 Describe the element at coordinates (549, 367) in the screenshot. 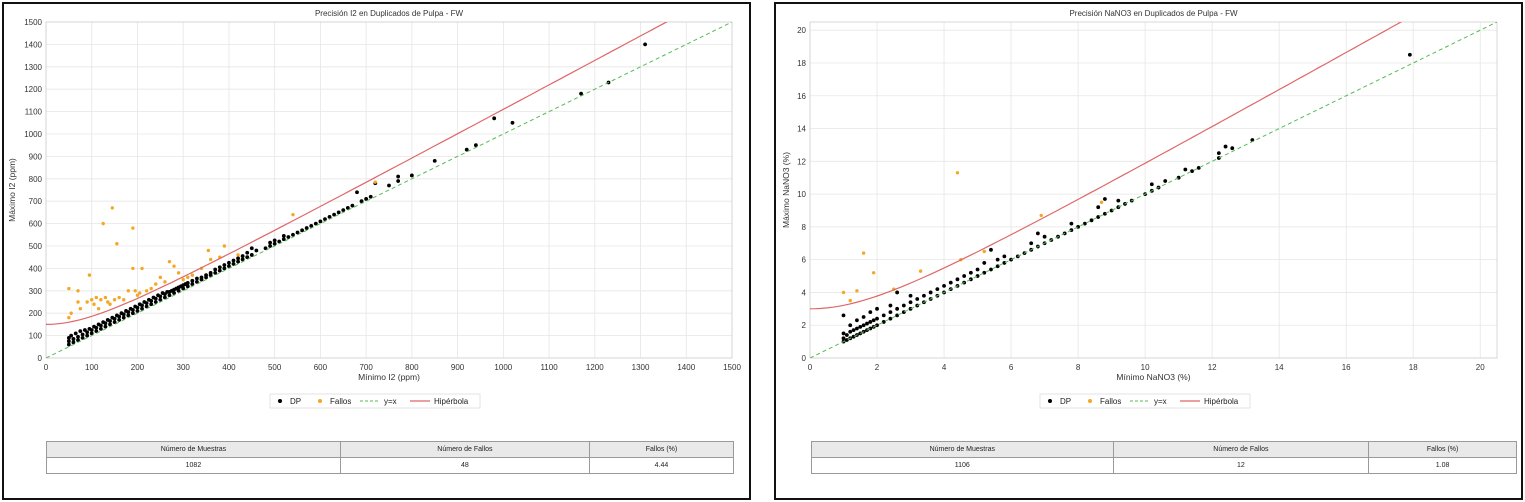

I see `x-tick-label: 1100` at that location.